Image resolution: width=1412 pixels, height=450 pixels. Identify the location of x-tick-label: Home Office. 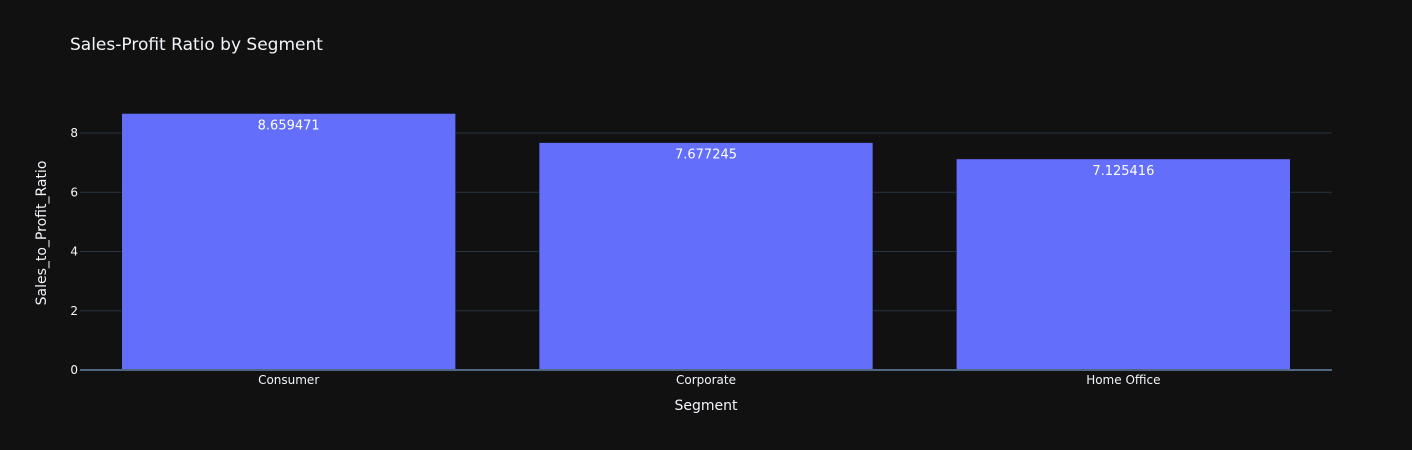
(1123, 380).